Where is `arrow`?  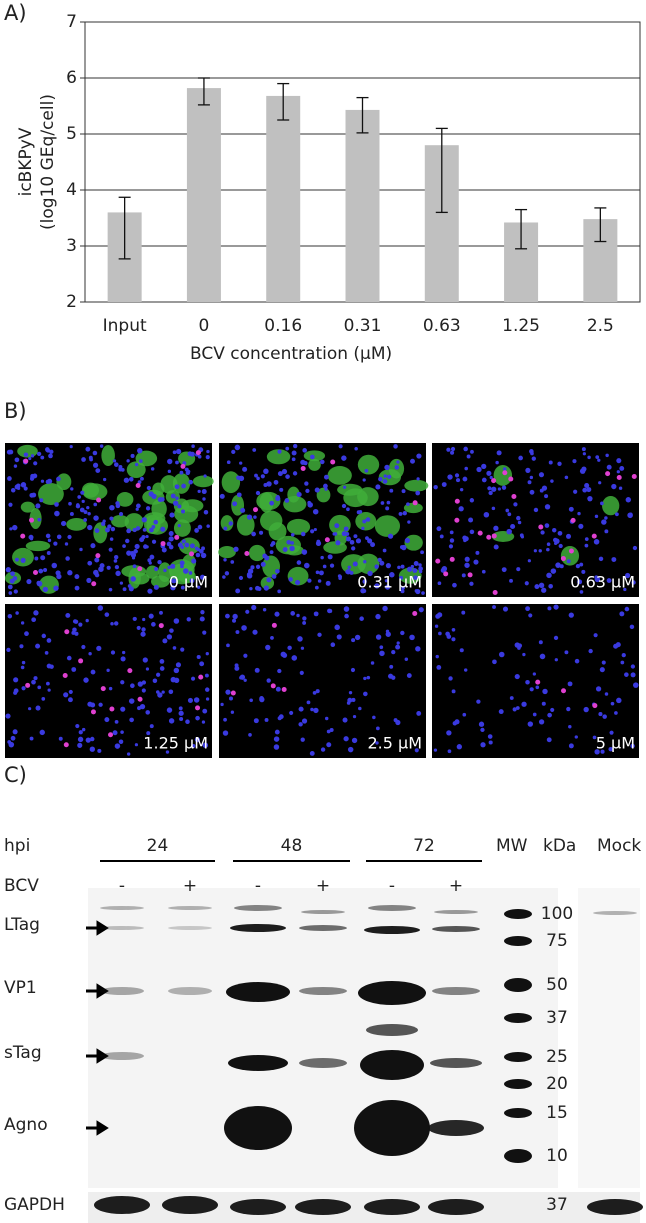
arrow is located at coordinates (97, 991).